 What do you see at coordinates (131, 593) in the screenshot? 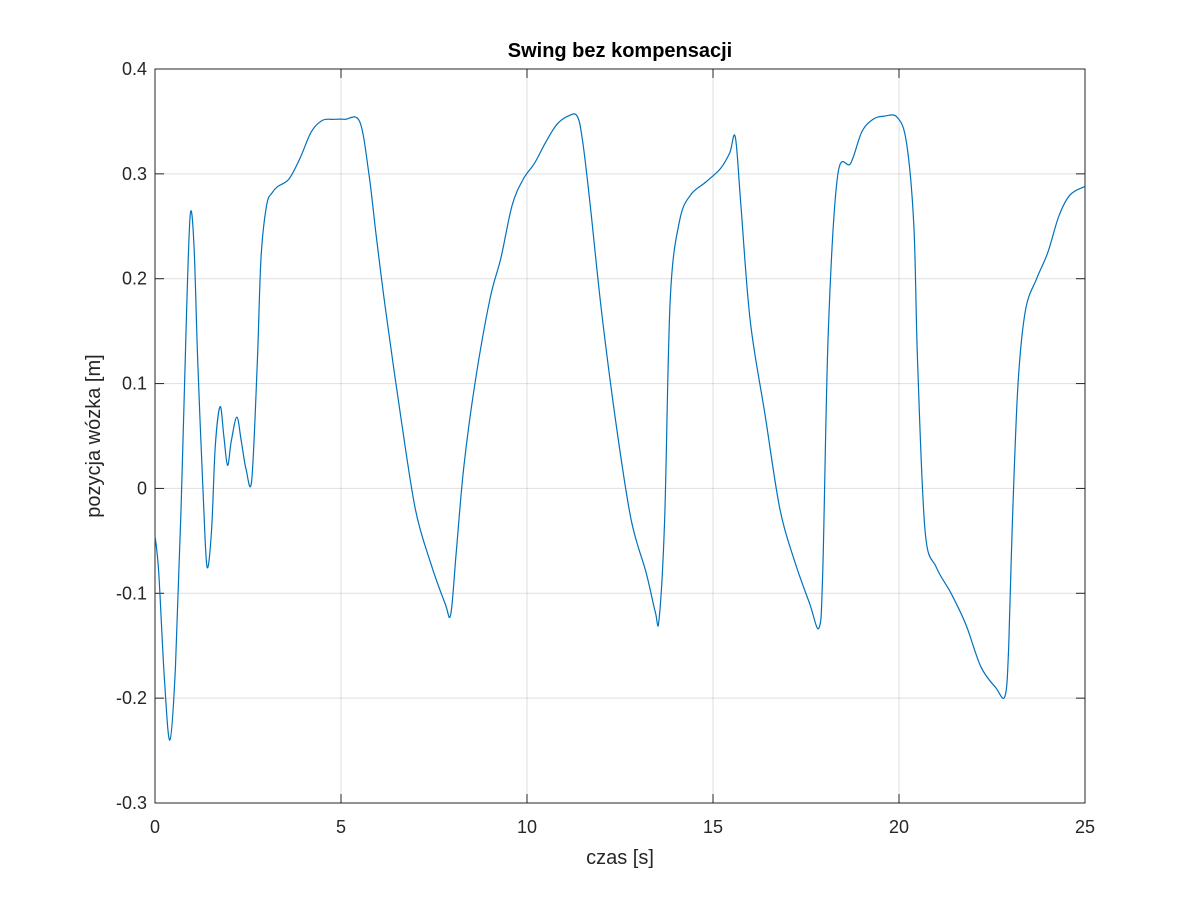
I see `y-tick-label: -0.1` at bounding box center [131, 593].